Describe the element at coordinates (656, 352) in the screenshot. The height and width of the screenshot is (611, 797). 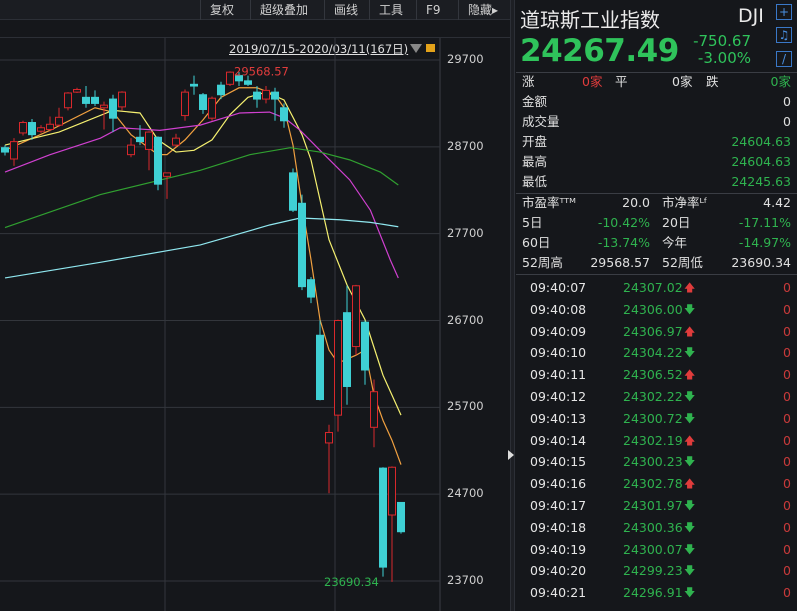
I see `tick-row: 09:40:10 24304.22 🡇 0` at that location.